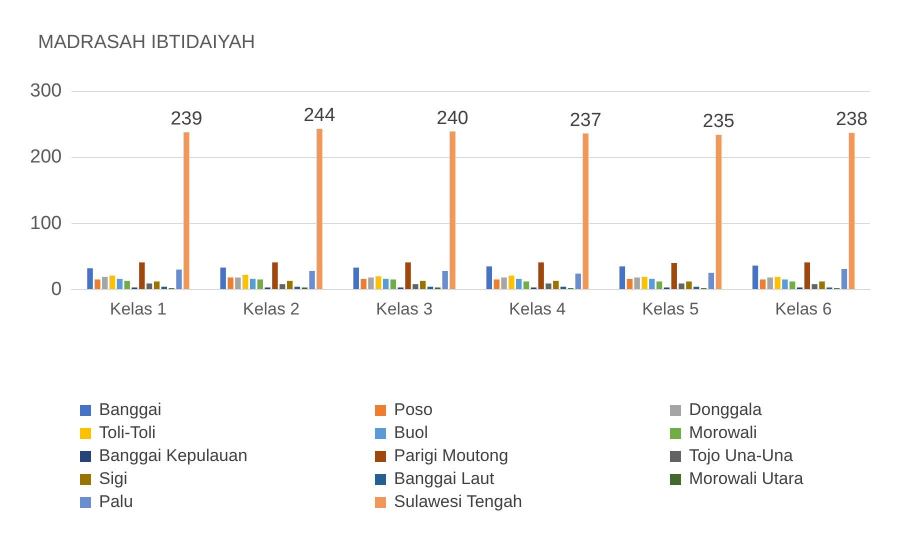  What do you see at coordinates (537, 308) in the screenshot?
I see `x-tick-label: Kelas 4` at bounding box center [537, 308].